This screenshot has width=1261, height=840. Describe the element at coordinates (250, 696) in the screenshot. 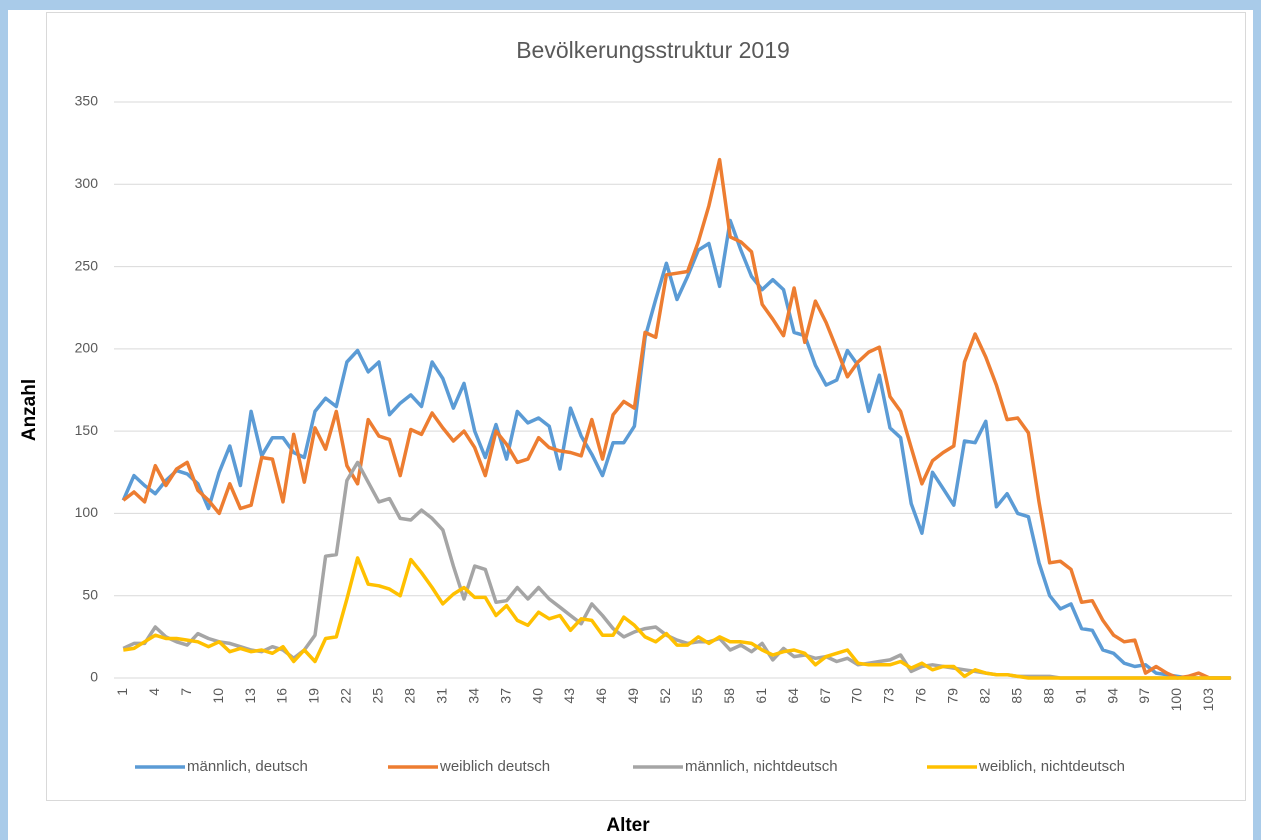

I see `x-tick-label: 13` at that location.